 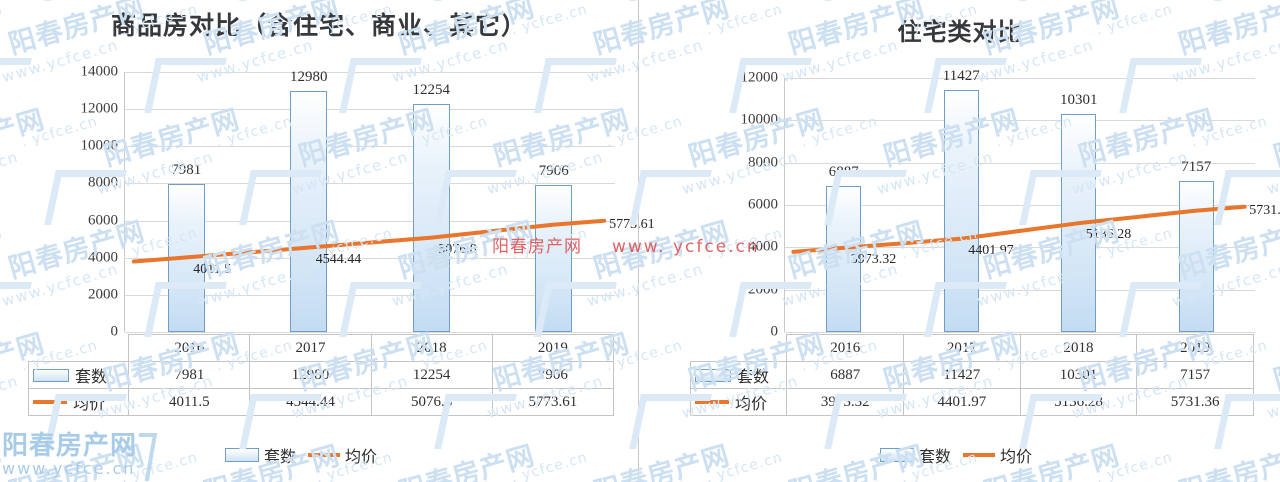 I want to click on table-row: 套数 6887 11427 10301 7157, so click(x=971, y=375).